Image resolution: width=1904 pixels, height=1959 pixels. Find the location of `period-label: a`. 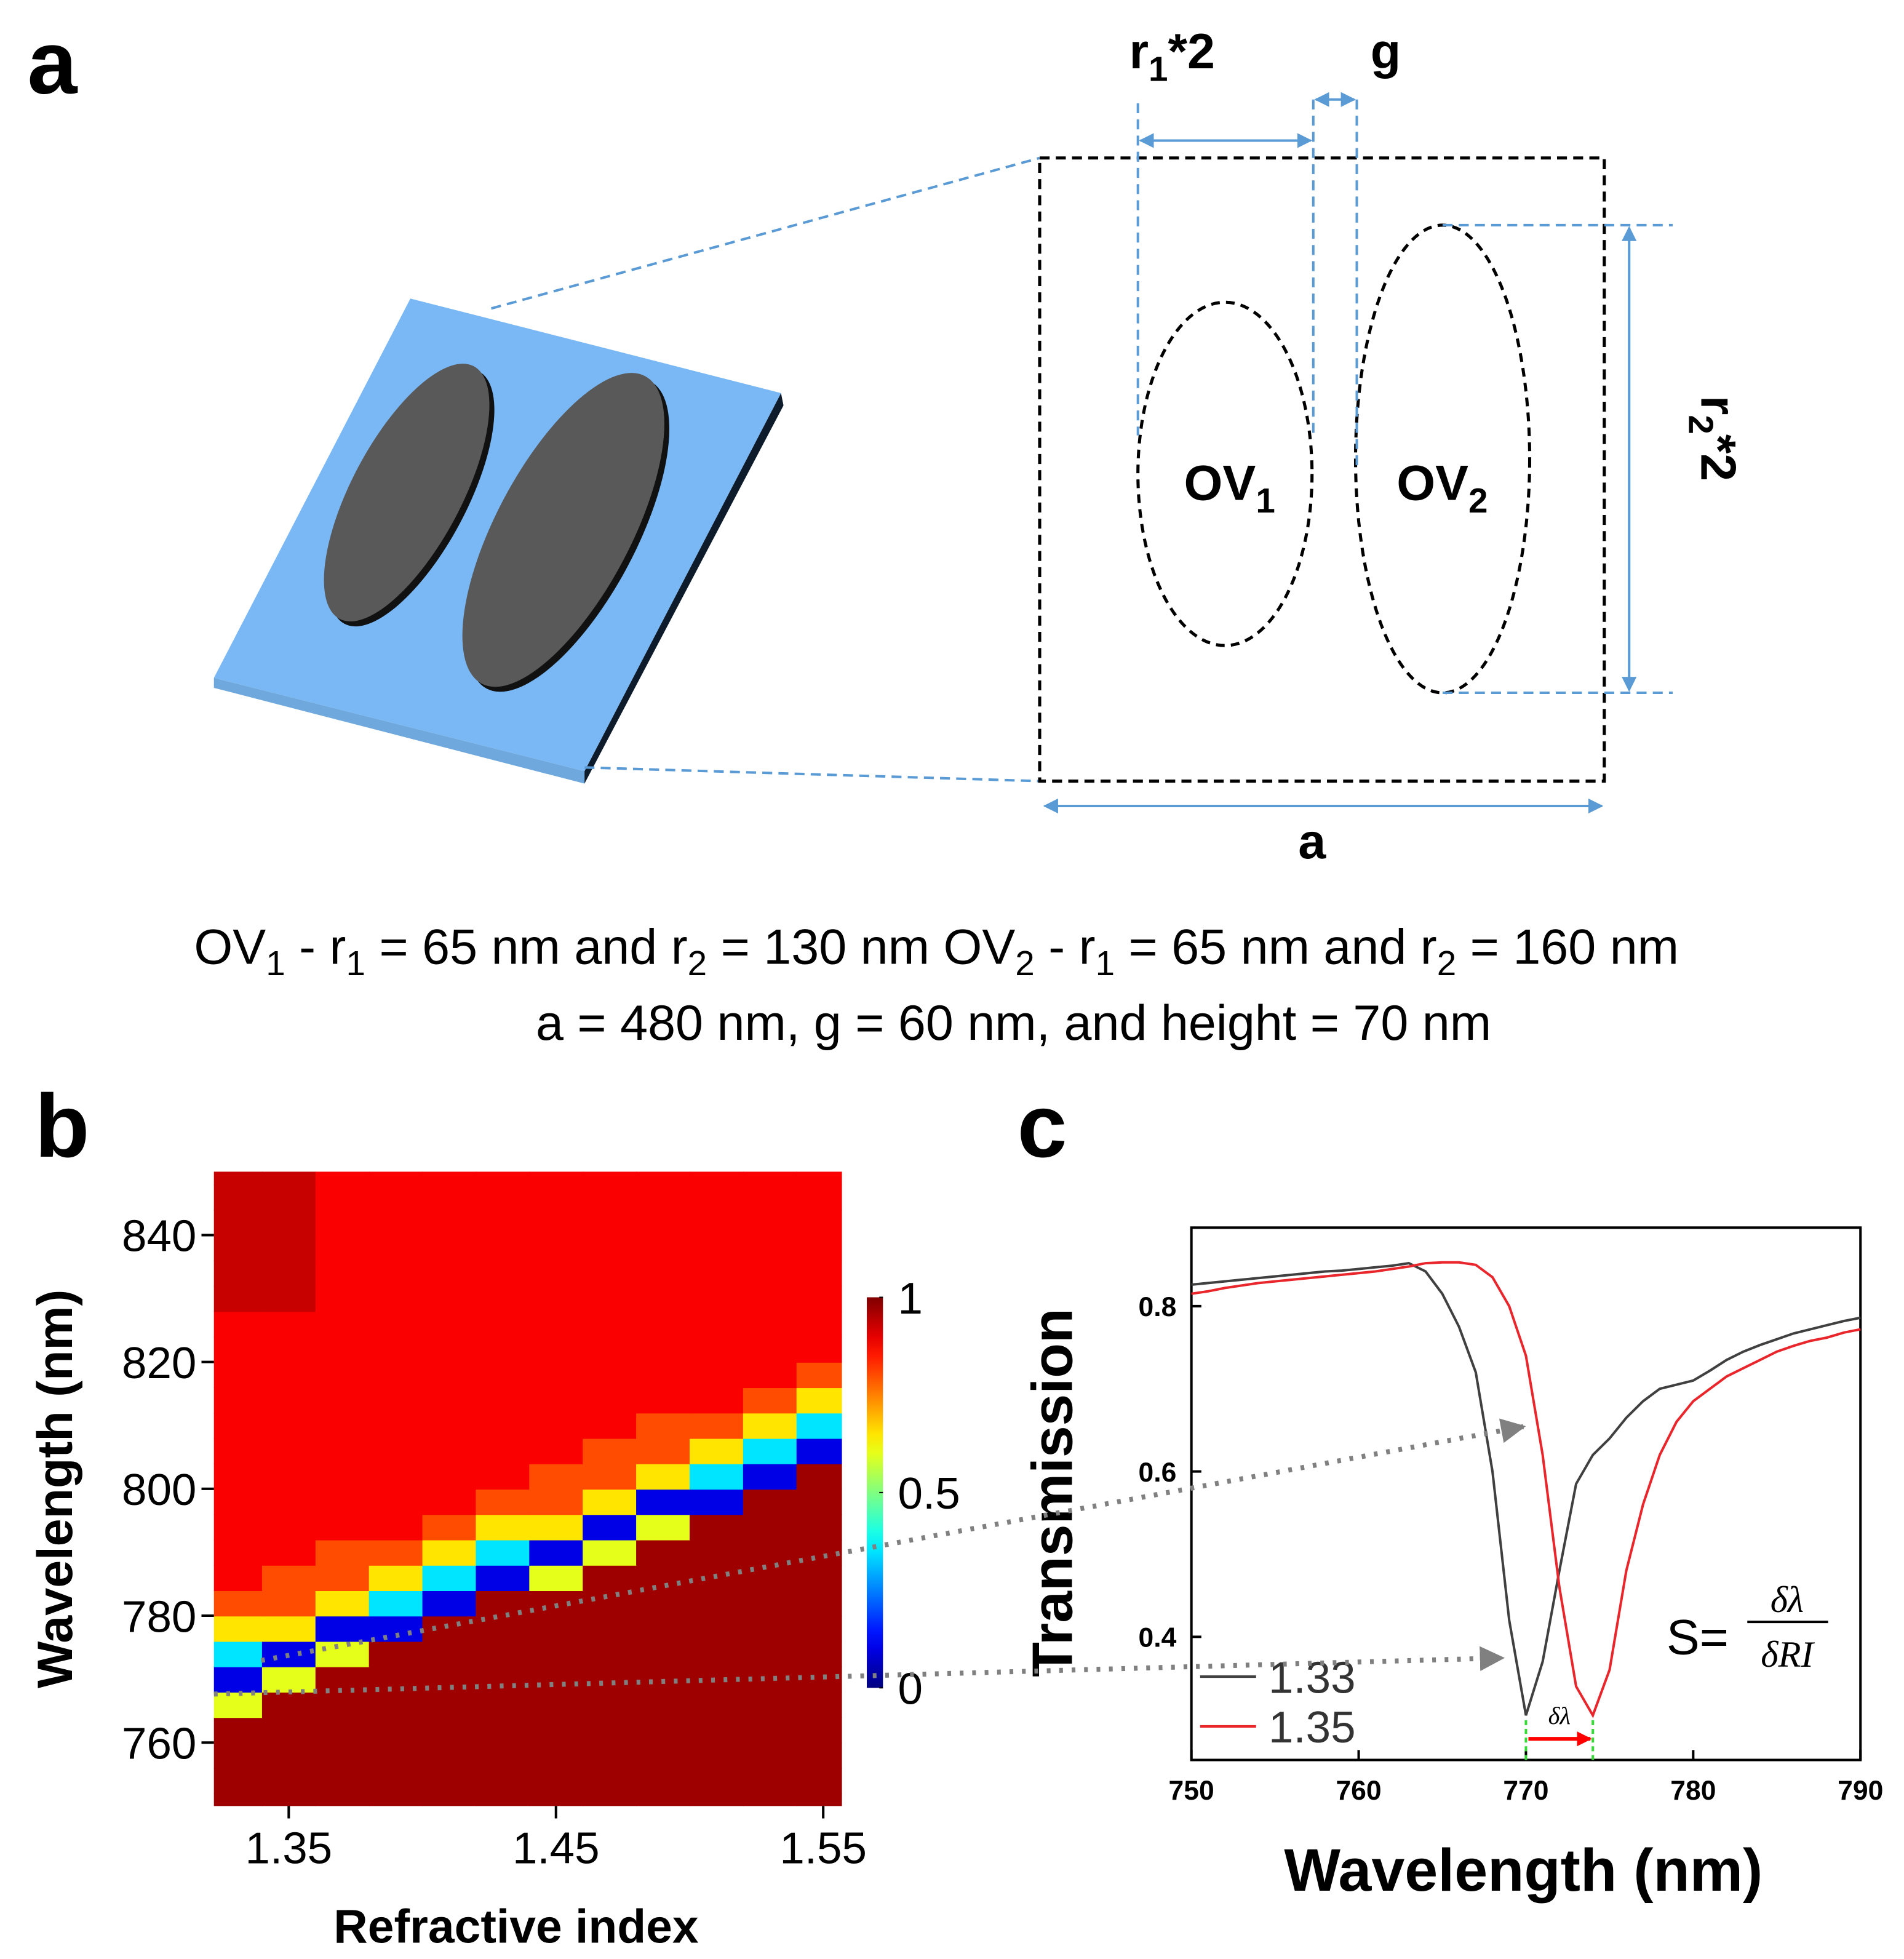

period-label: a is located at coordinates (1312, 841).